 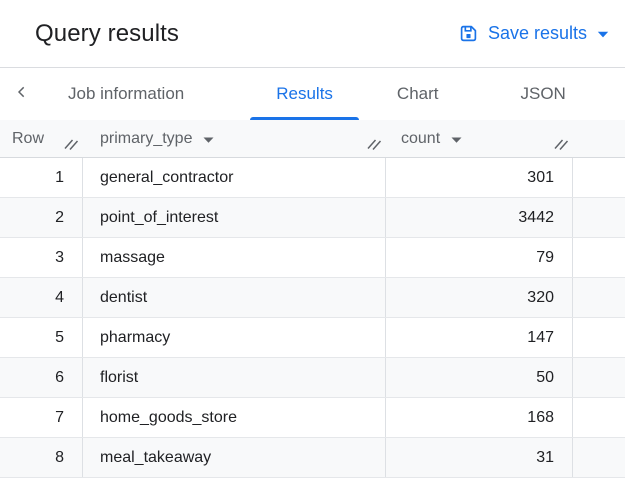 What do you see at coordinates (479, 297) in the screenshot?
I see `count-cell: 320` at bounding box center [479, 297].